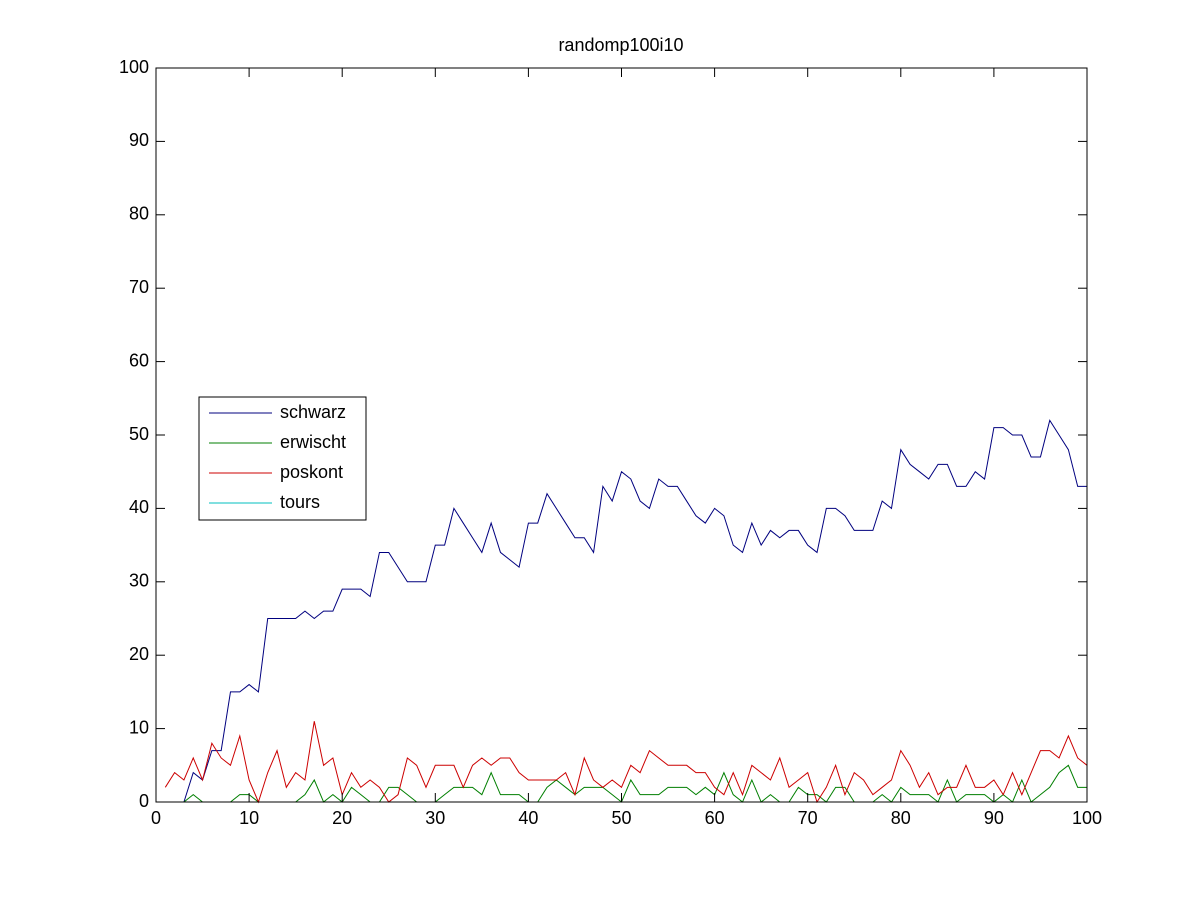 This screenshot has width=1201, height=906. I want to click on x-tick-label: 40, so click(528, 818).